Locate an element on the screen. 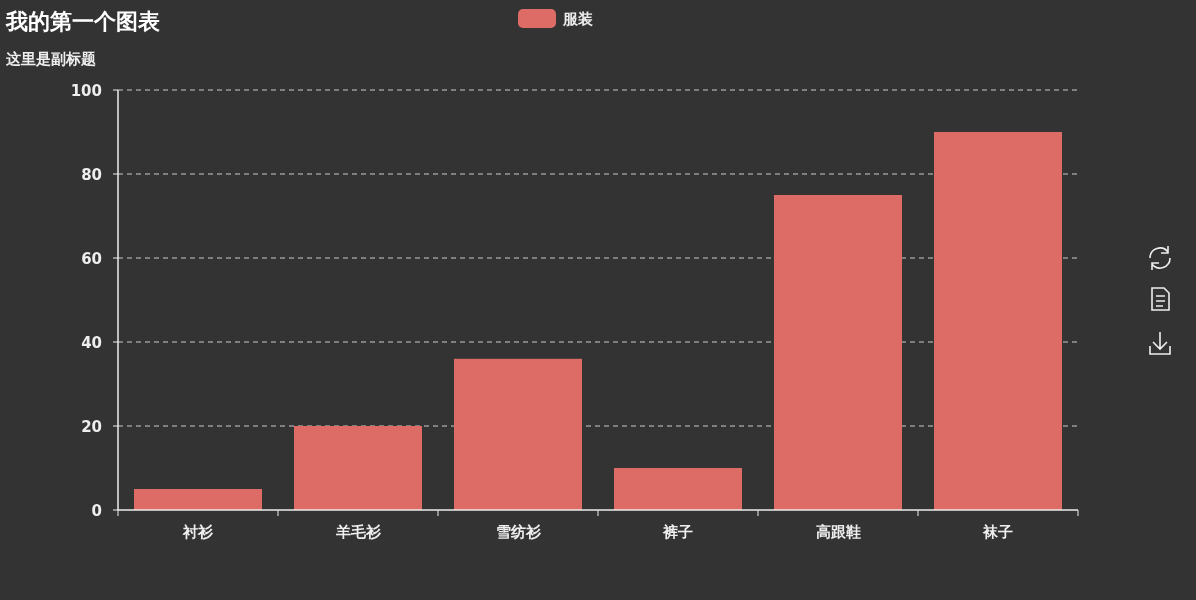  y-tick-label: 20 is located at coordinates (91, 427).